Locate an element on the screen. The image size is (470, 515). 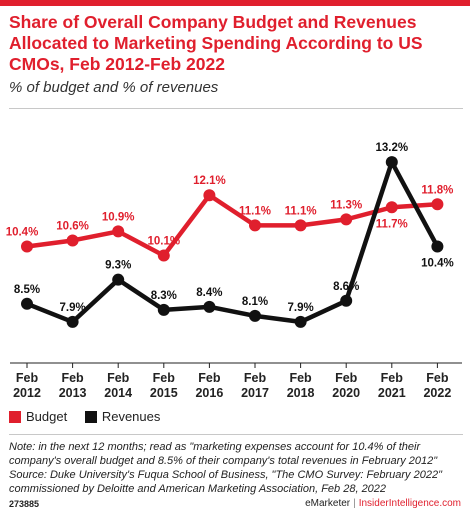
budget-data-label: 10.1% is located at coordinates (163, 242).